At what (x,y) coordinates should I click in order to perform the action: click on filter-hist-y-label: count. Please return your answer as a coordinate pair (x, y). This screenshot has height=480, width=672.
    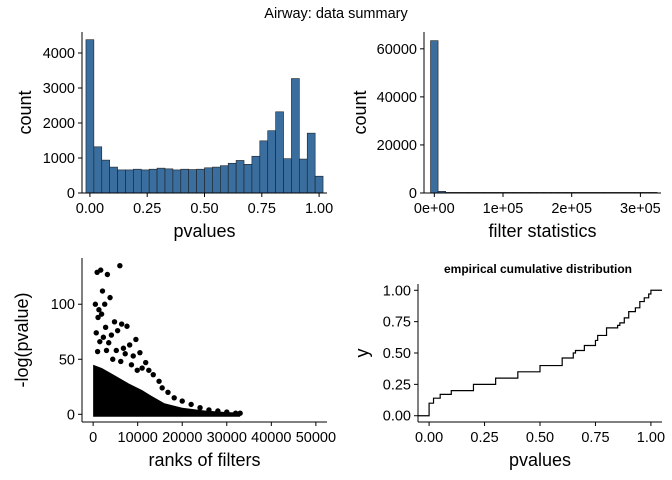
    Looking at the image, I should click on (360, 112).